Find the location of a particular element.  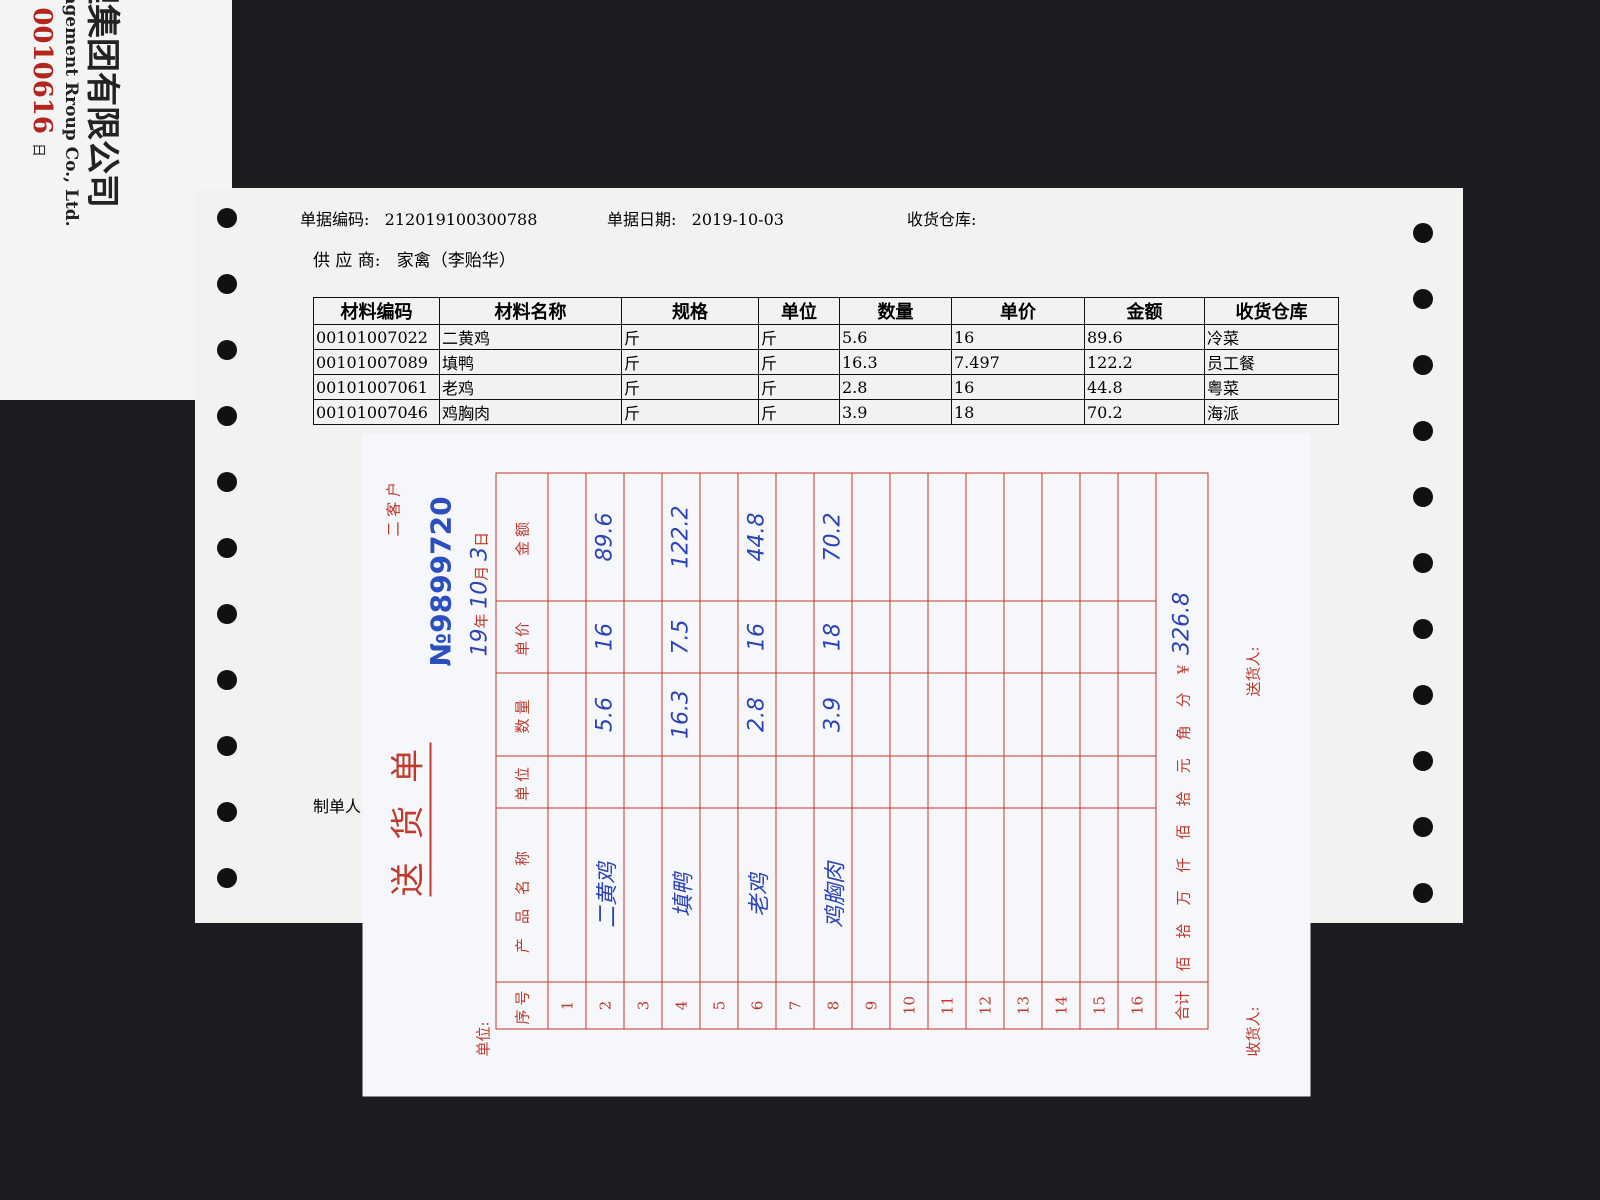

table-row: 4 填鸭 16.3 7.5 122.2 is located at coordinates (681, 751).